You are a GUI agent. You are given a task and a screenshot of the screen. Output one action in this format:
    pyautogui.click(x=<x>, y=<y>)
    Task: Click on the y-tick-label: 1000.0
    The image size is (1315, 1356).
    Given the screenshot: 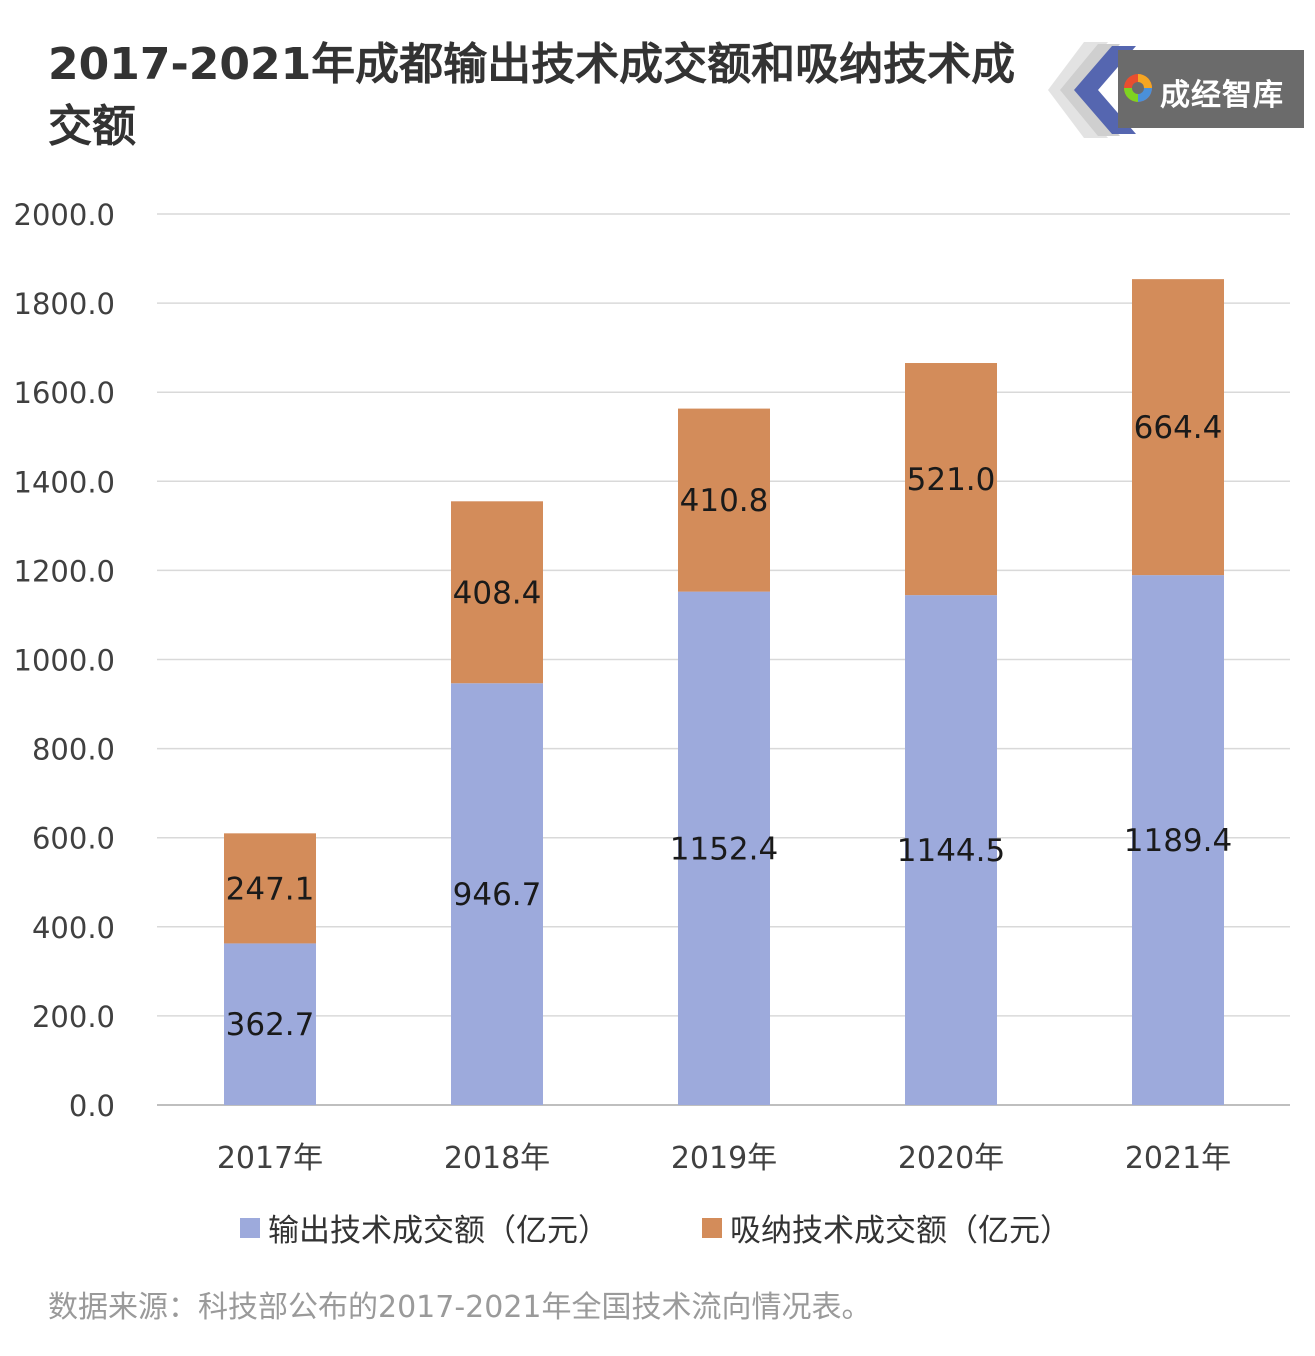 What is the action you would take?
    pyautogui.click(x=64, y=661)
    